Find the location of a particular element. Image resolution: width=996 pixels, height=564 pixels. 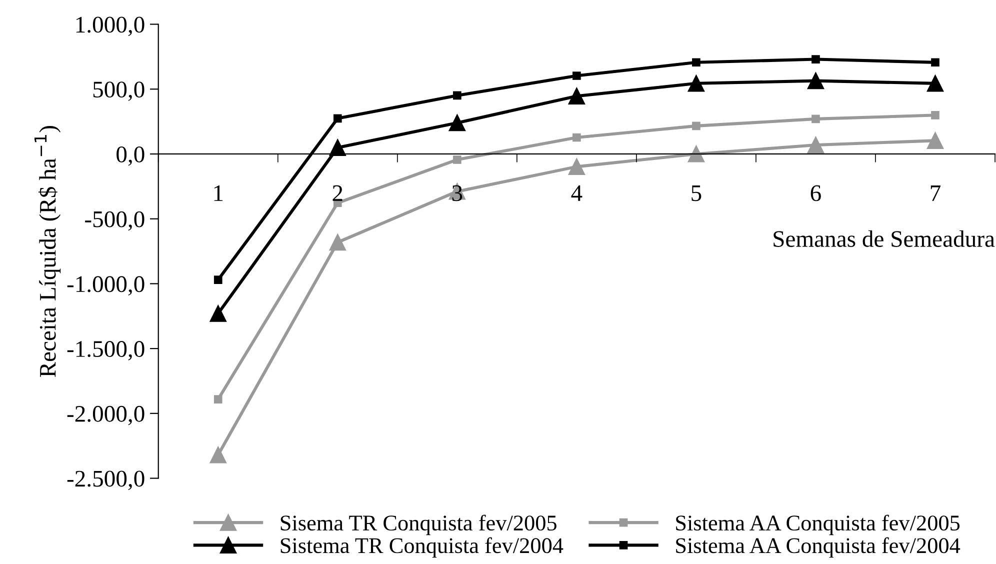

y-tick-label: 1.000,0 is located at coordinates (110, 26).